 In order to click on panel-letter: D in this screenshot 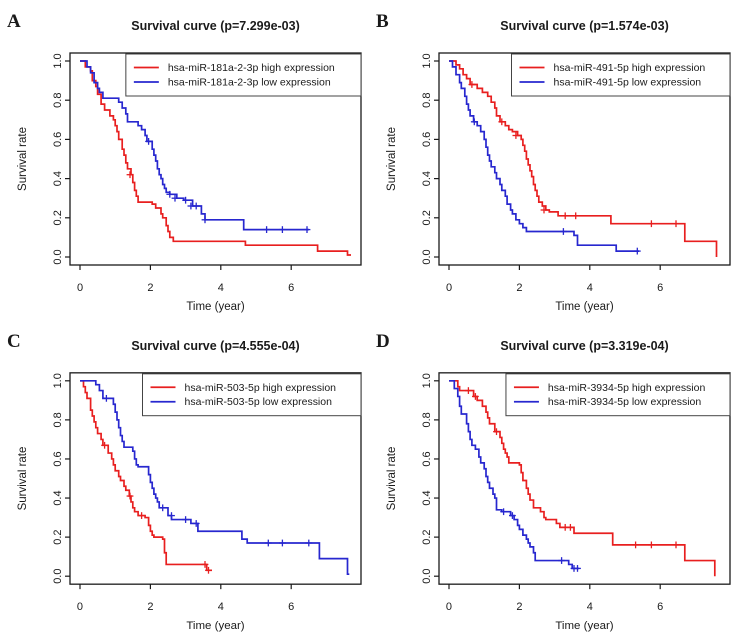, I will do `click(383, 341)`.